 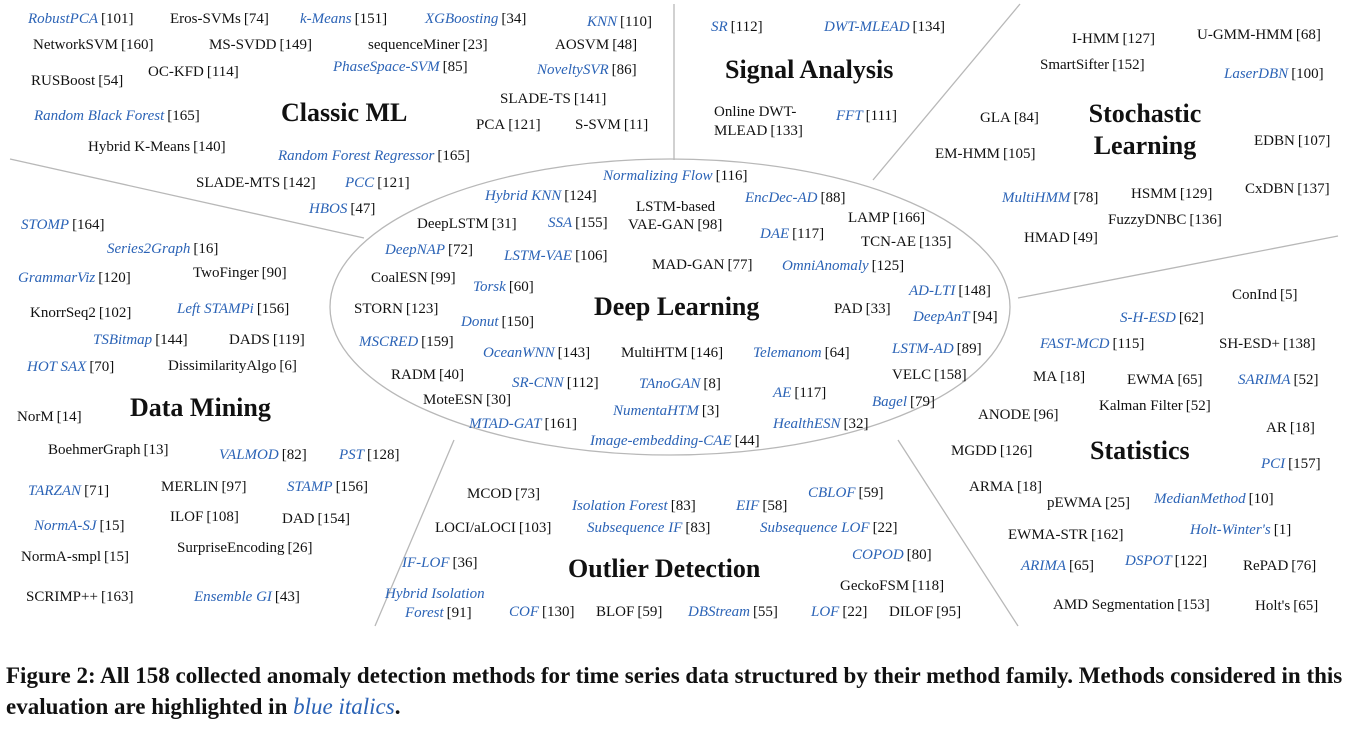 I want to click on method-label: SLADE-TS [141], so click(x=553, y=99).